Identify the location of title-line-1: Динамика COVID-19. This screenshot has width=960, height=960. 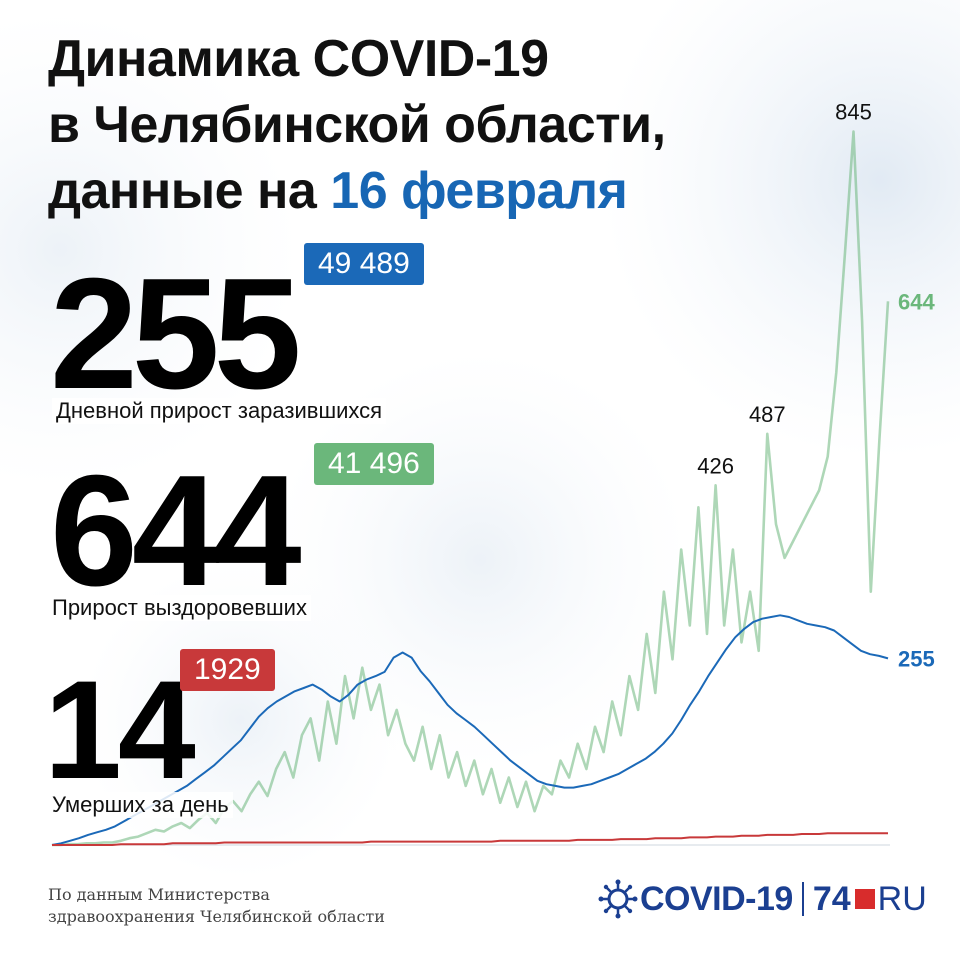
(298, 59).